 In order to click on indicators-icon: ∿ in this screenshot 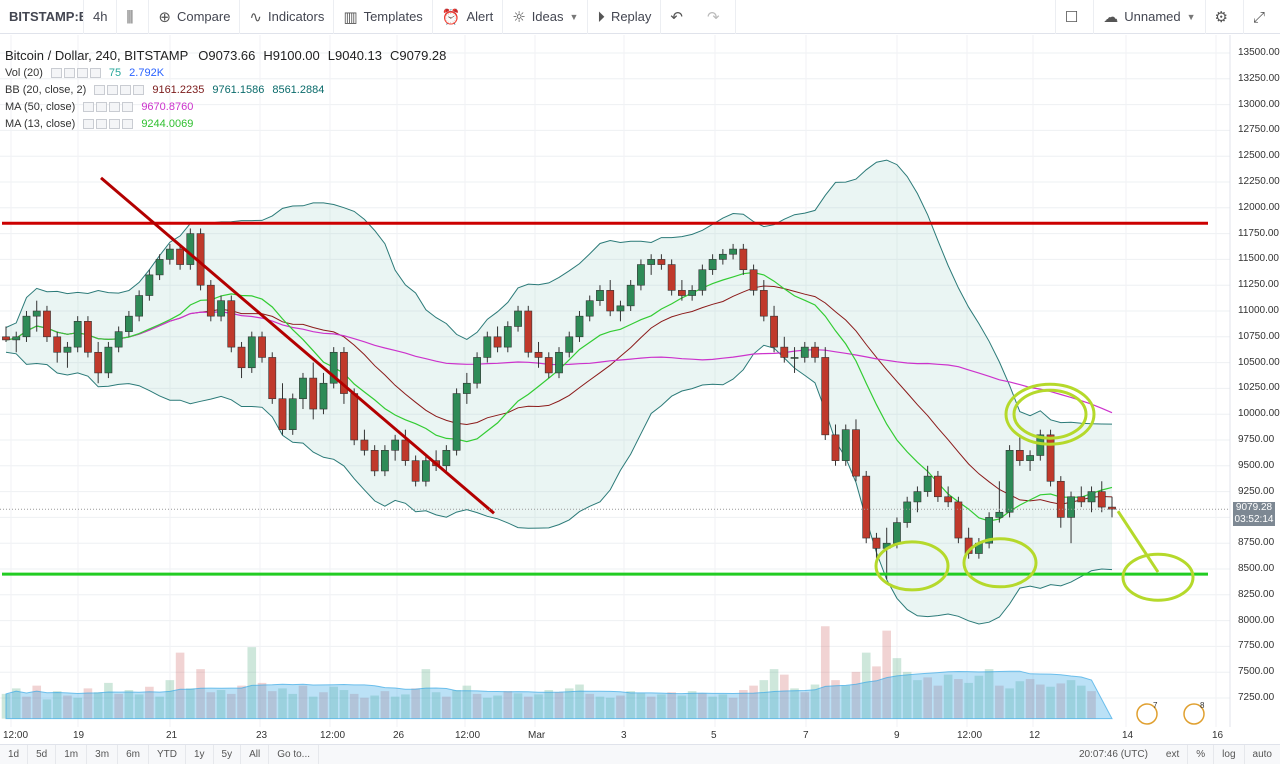, I will do `click(255, 16)`.